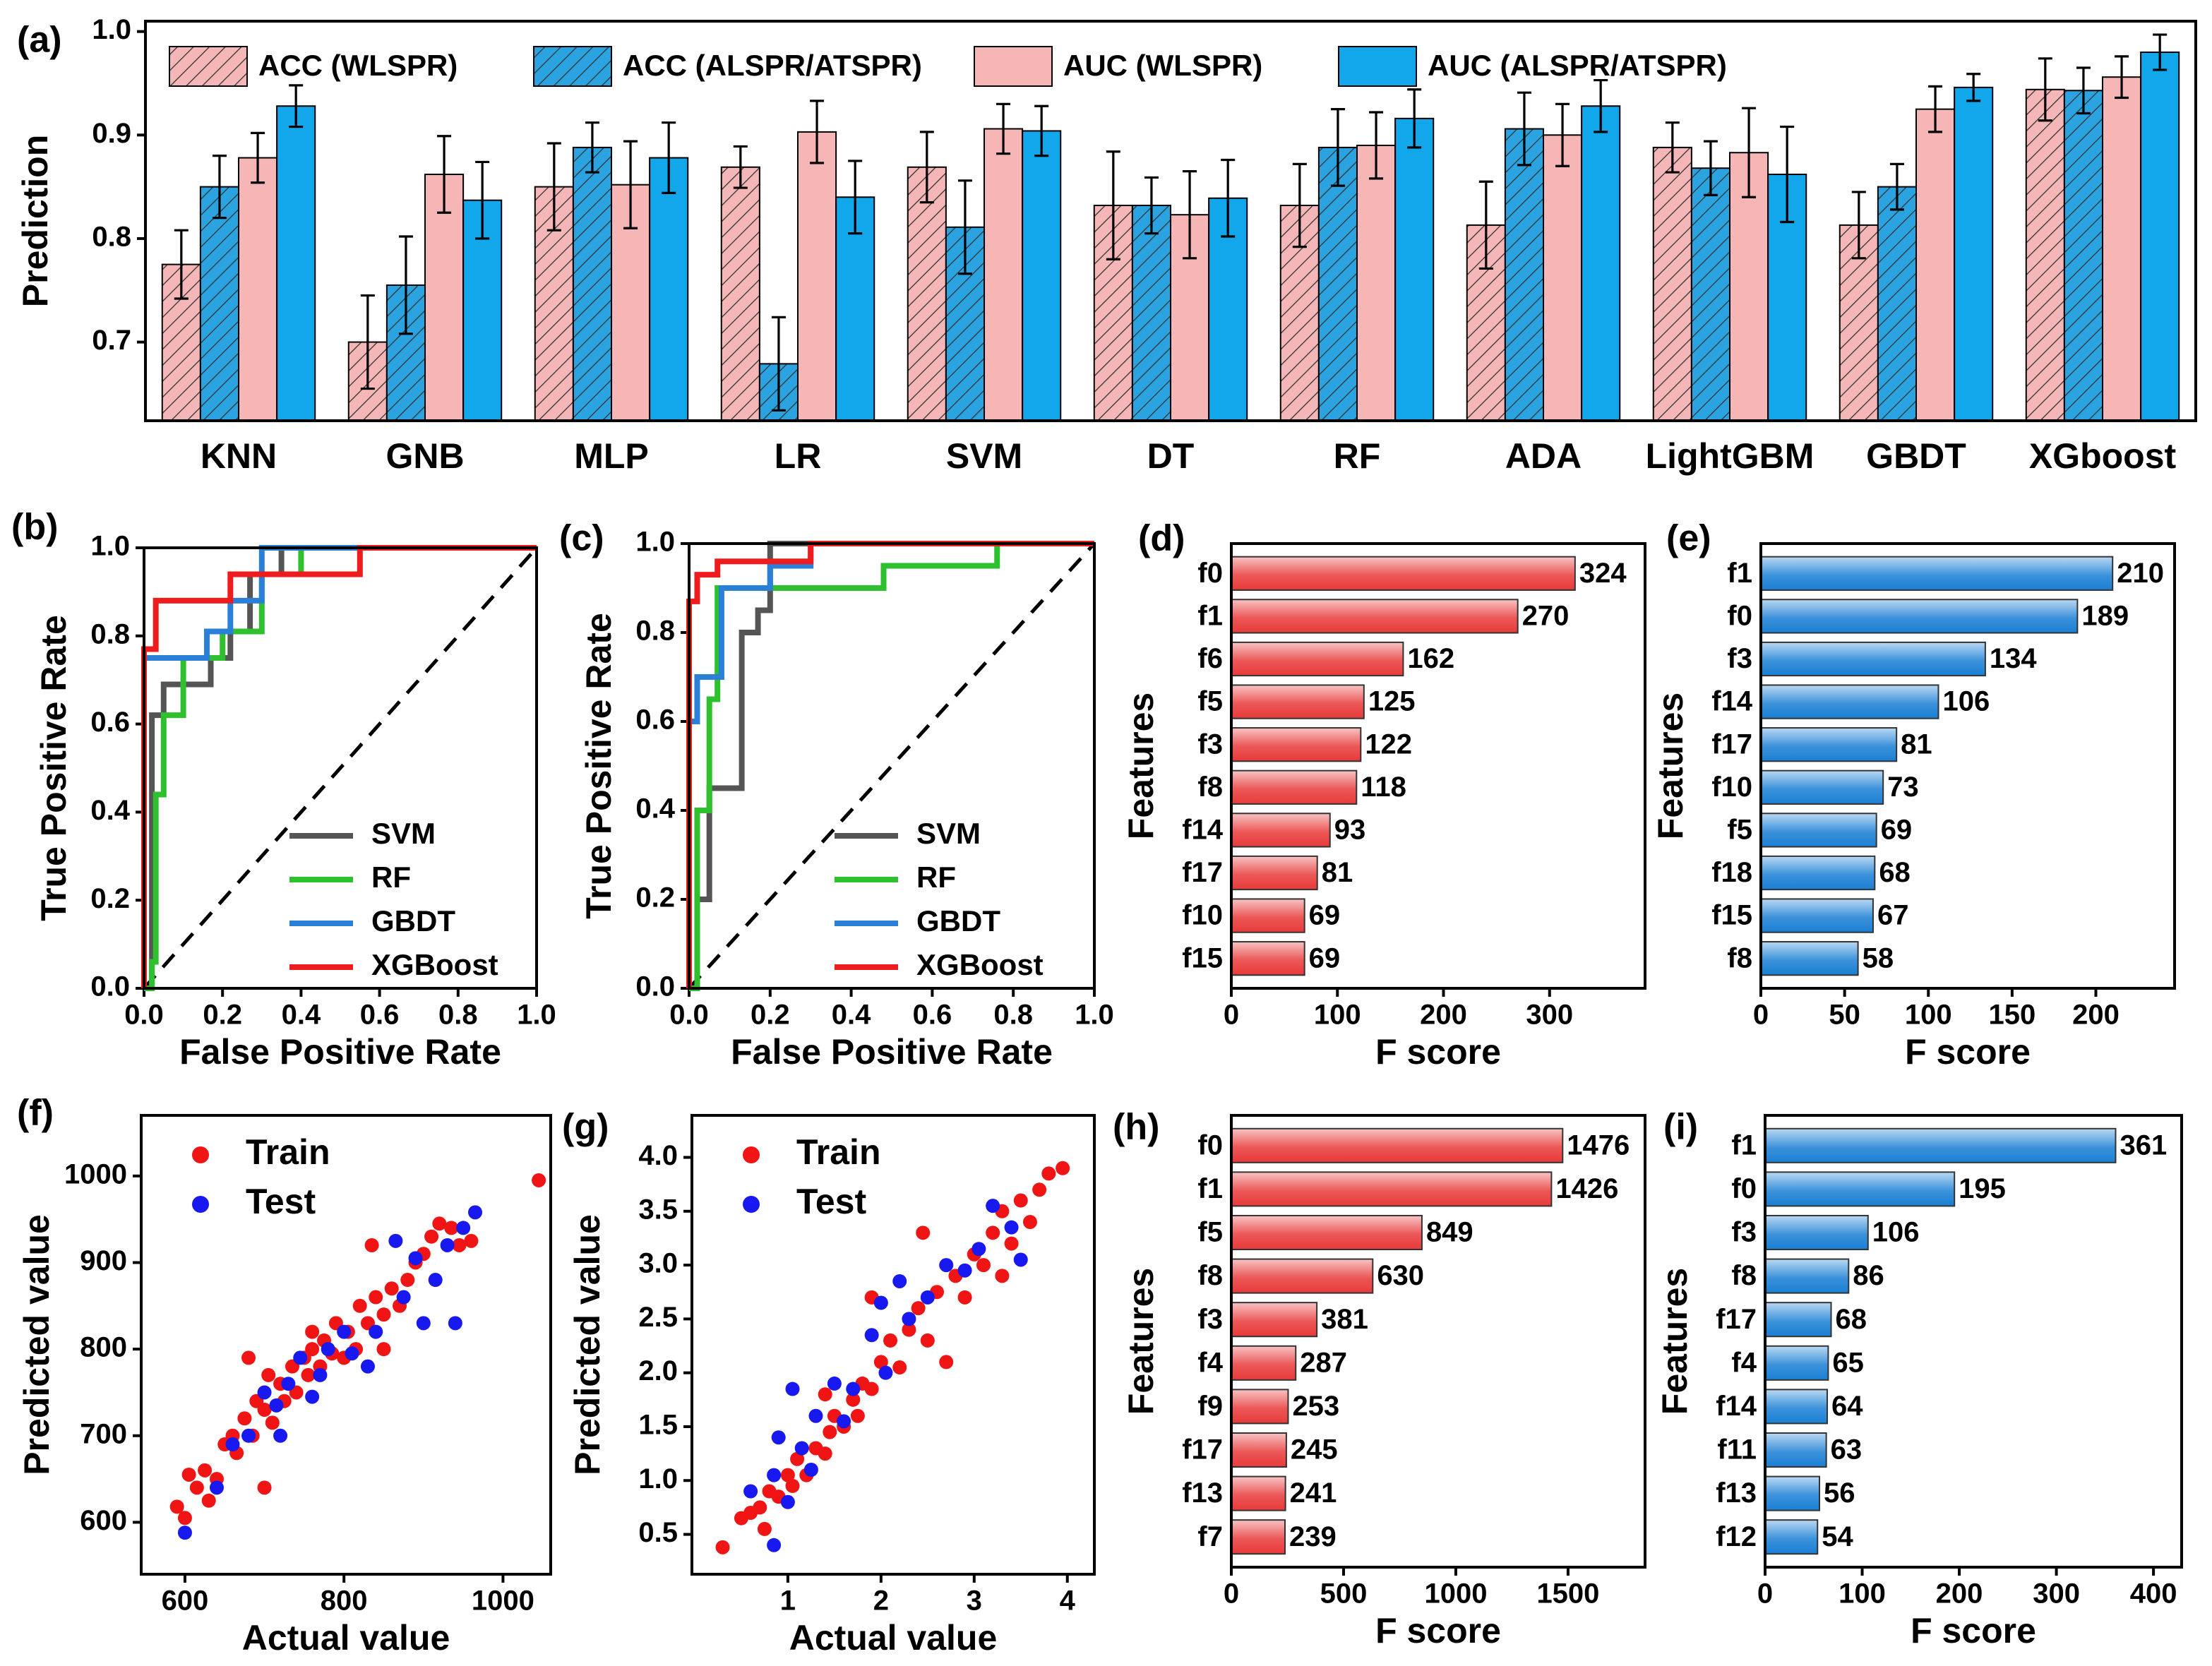 The image size is (2212, 1666). I want to click on value-label: 93, so click(1350, 829).